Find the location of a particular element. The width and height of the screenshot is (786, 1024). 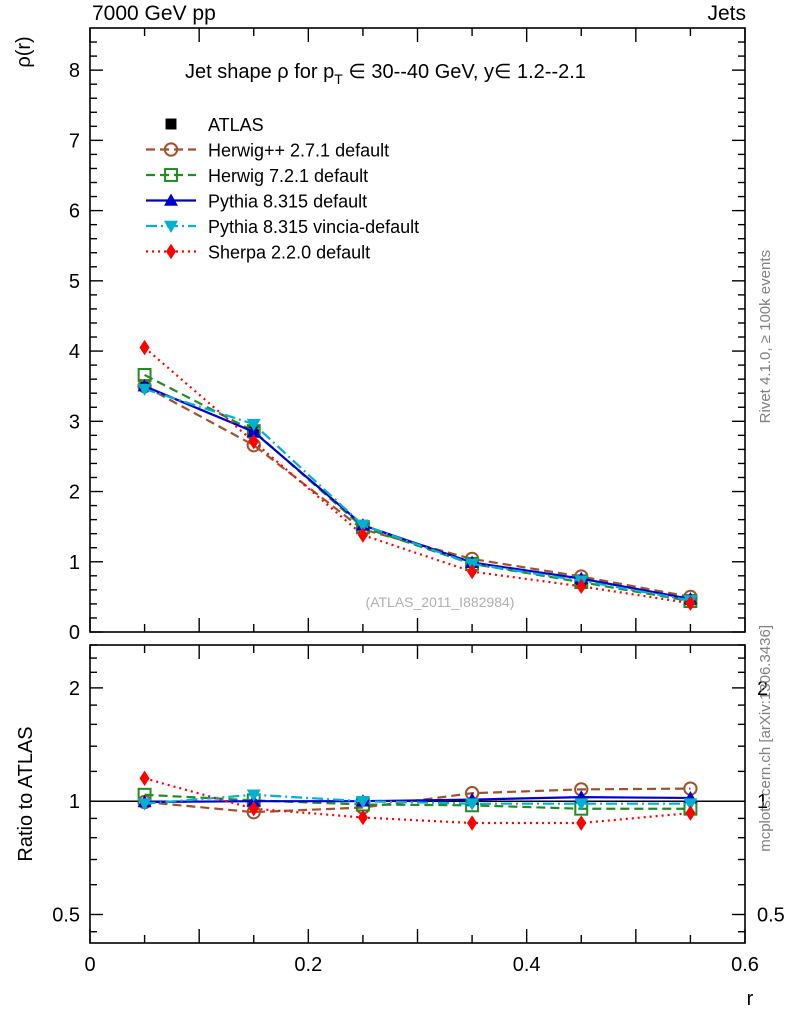

legend-label-5: Sherpa 2.2.0 default is located at coordinates (289, 253).